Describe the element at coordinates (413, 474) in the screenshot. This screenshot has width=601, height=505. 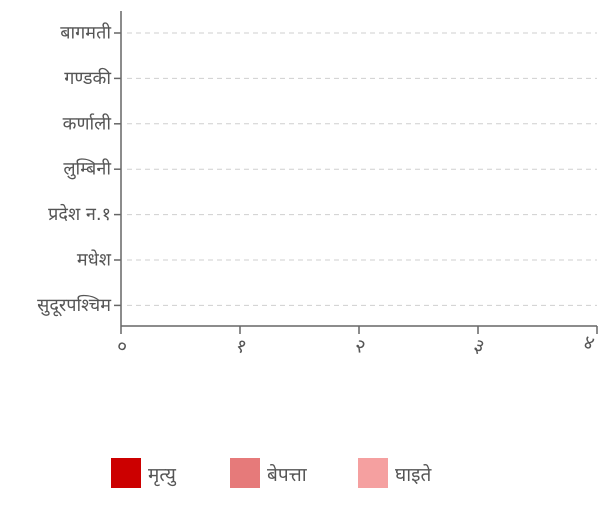
I see `legend-label: घाइते` at that location.